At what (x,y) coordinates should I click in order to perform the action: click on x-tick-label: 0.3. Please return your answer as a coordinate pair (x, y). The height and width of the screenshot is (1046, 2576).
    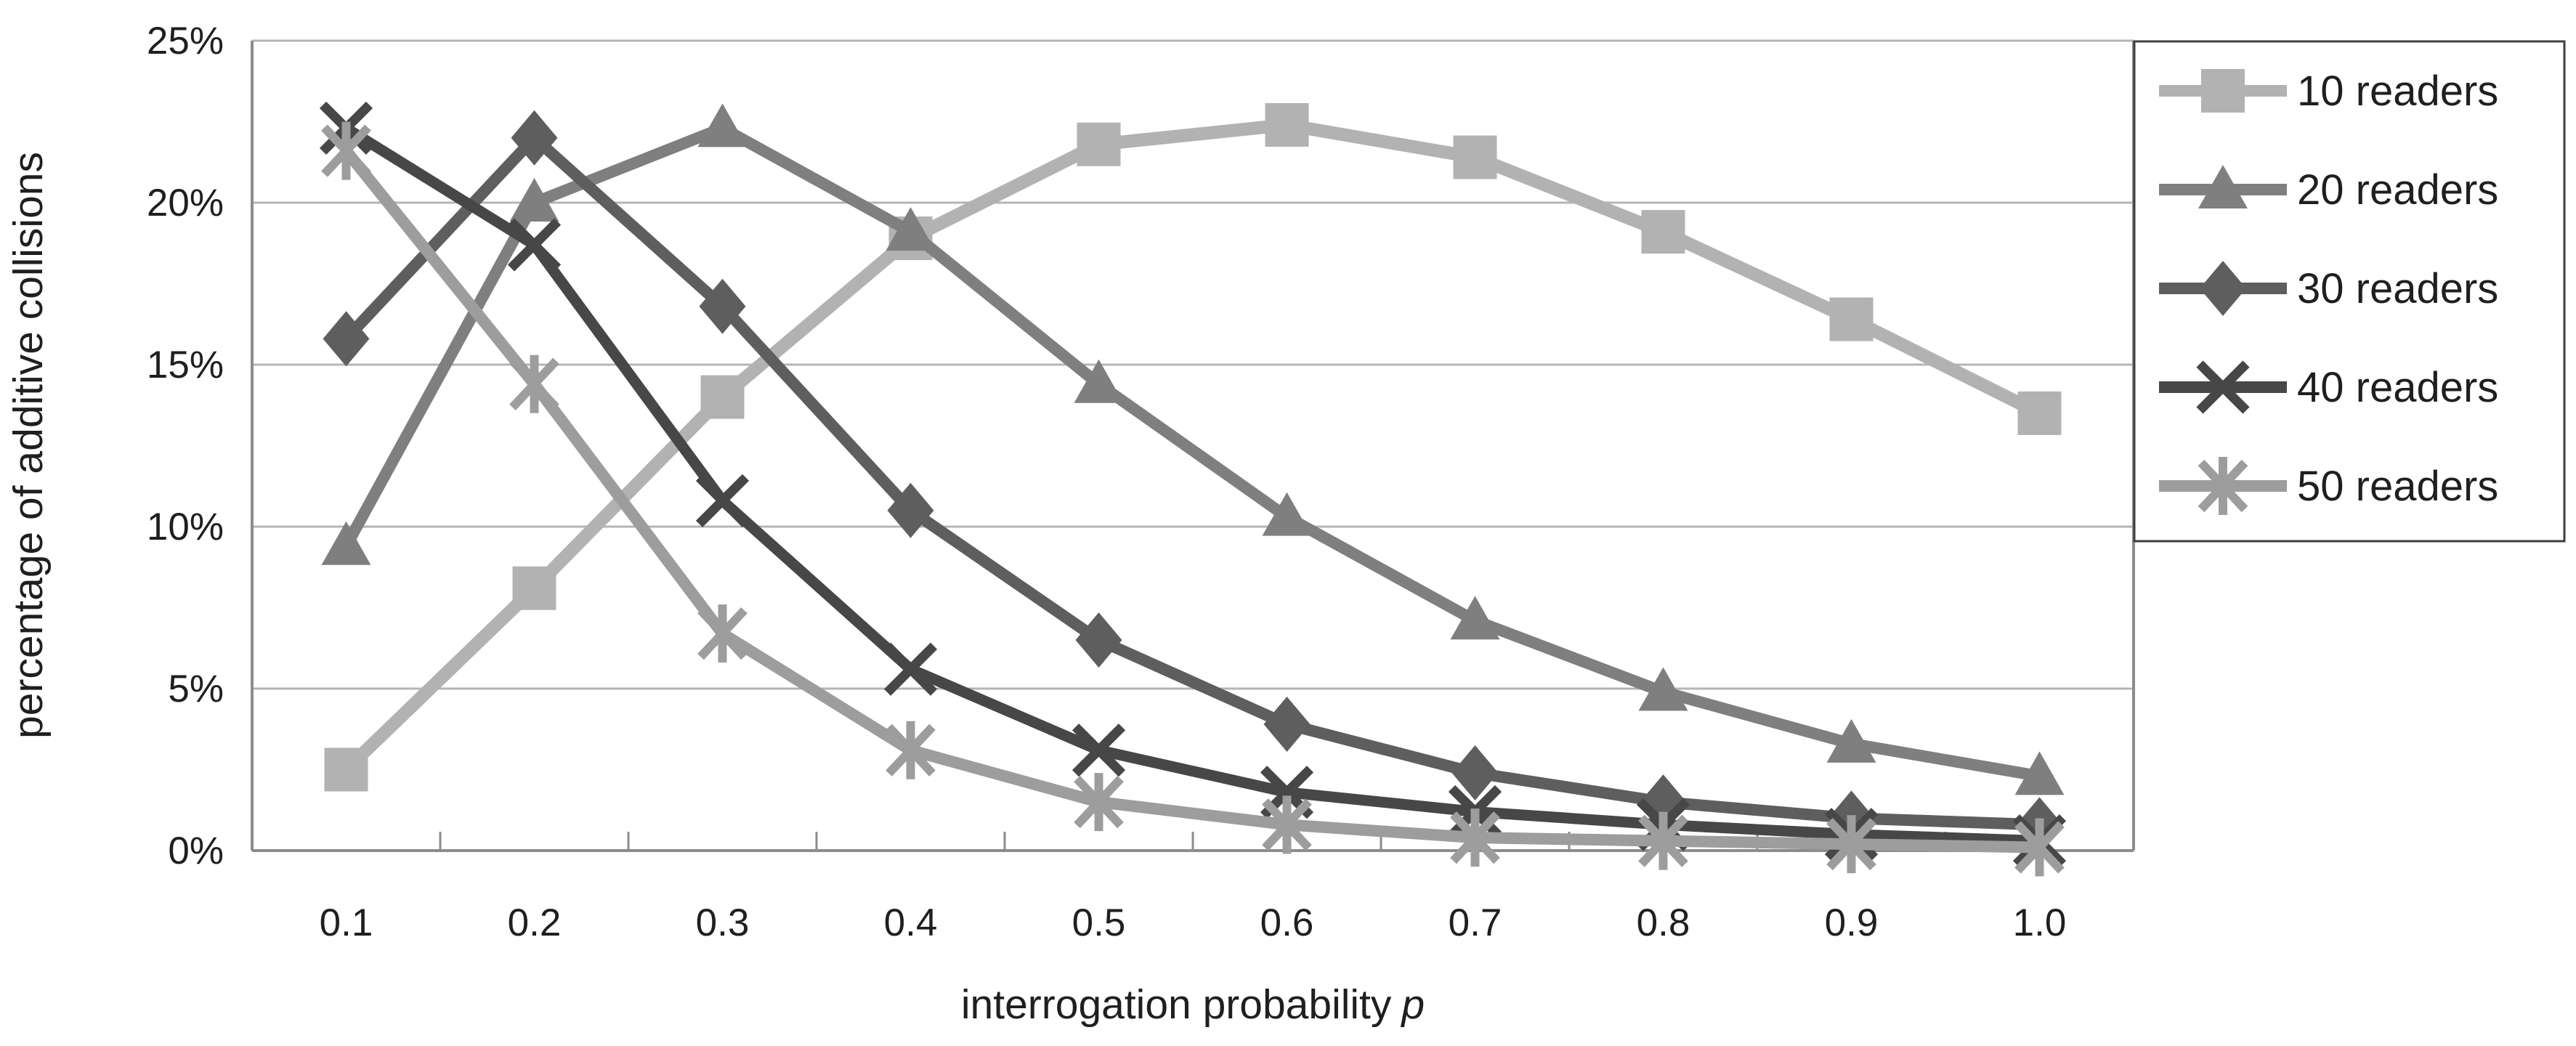
    Looking at the image, I should click on (723, 922).